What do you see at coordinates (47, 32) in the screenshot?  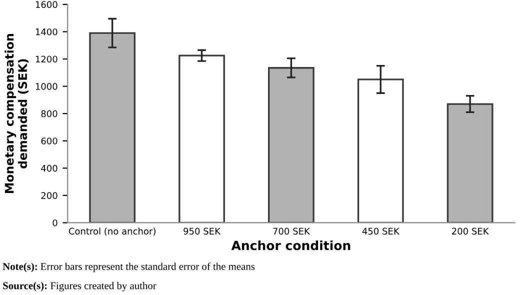 I see `y-tick-label: 1400` at bounding box center [47, 32].